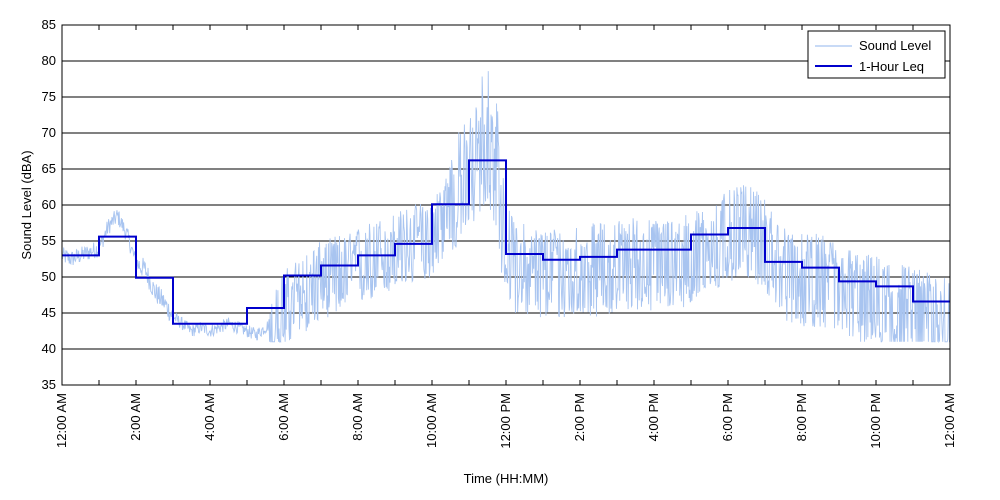  I want to click on y-tick-label: 75, so click(49, 96).